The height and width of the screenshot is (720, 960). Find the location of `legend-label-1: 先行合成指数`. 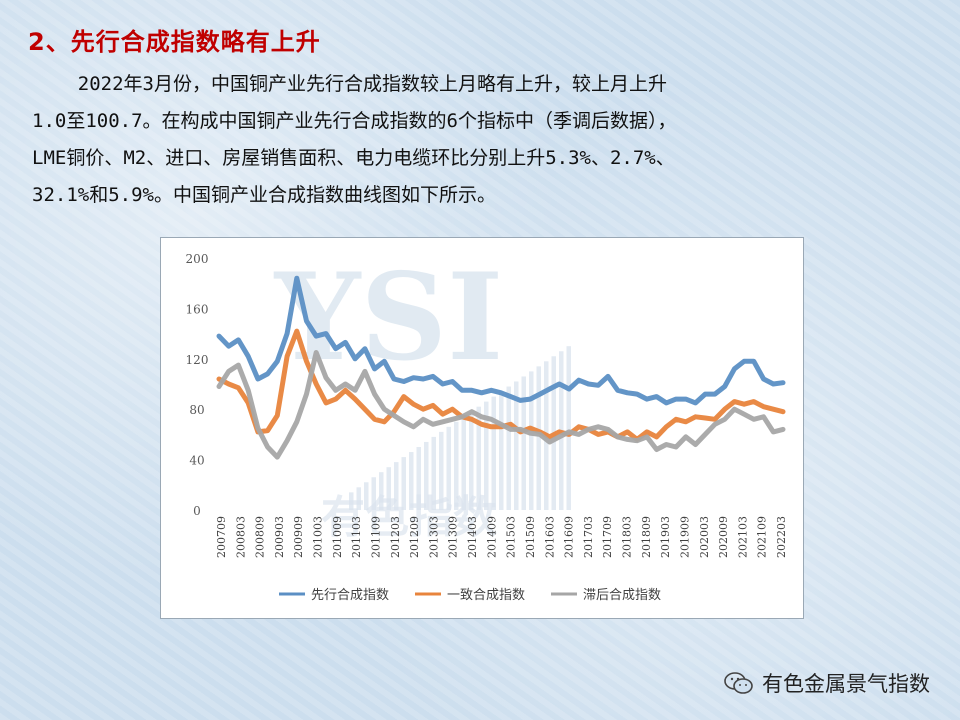

legend-label-1: 先行合成指数 is located at coordinates (350, 595).